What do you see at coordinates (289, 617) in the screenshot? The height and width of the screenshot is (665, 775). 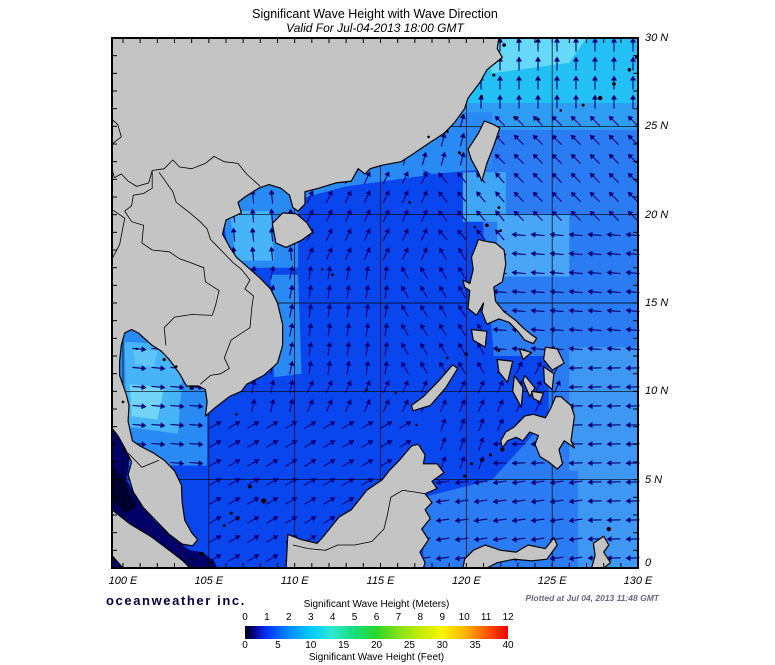 I see `legend-tick-meters: 2` at bounding box center [289, 617].